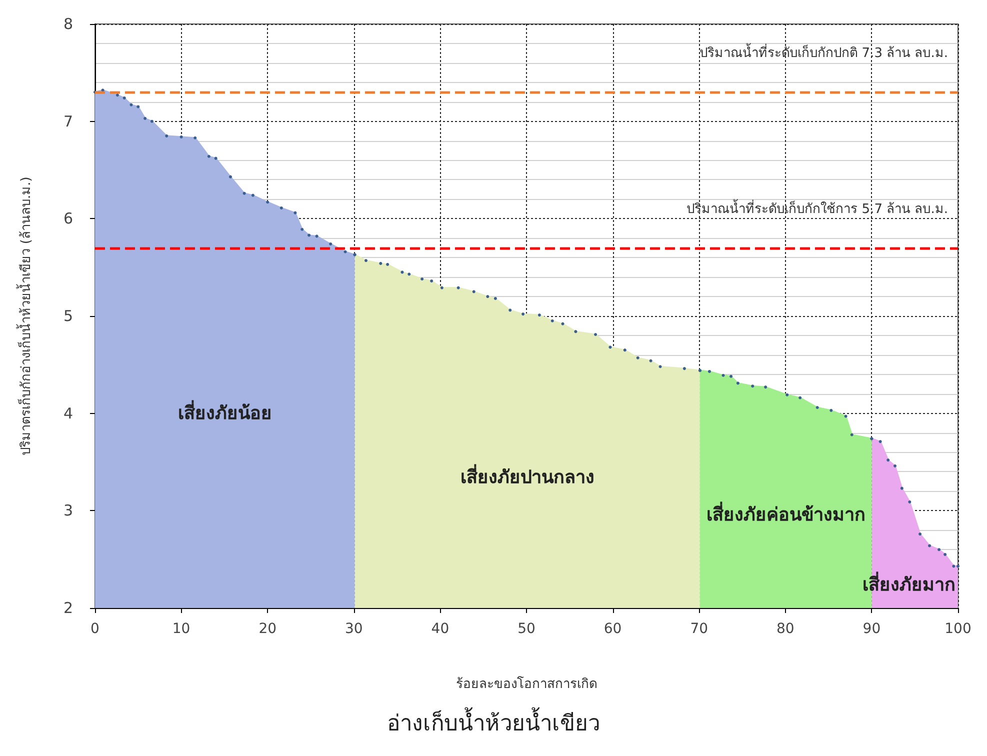 The height and width of the screenshot is (756, 987). Describe the element at coordinates (225, 412) in the screenshot. I see `series-label: เสี่ยงภัยน้อย` at that location.